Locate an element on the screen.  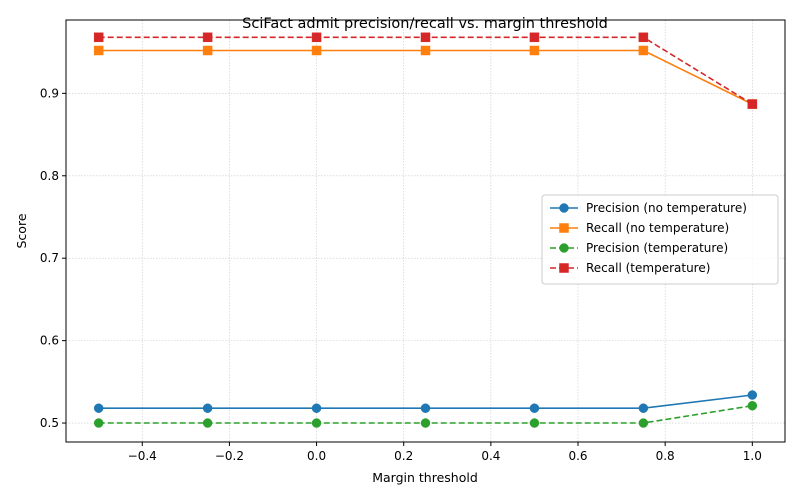
x-tick-label: 1.0 is located at coordinates (752, 456).